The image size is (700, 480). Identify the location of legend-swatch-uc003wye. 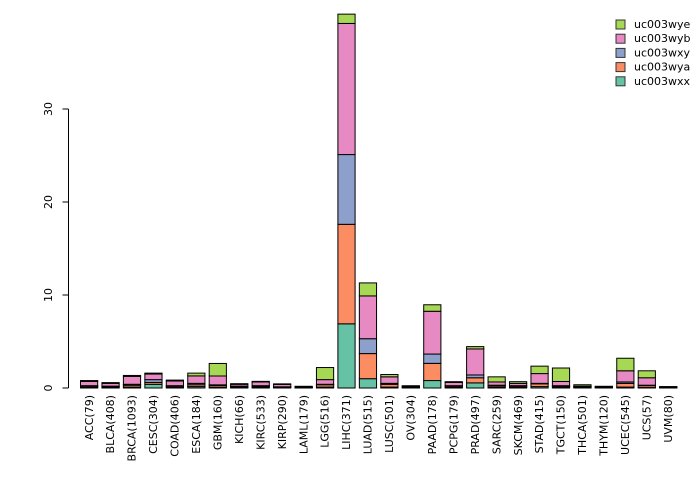
(620, 24).